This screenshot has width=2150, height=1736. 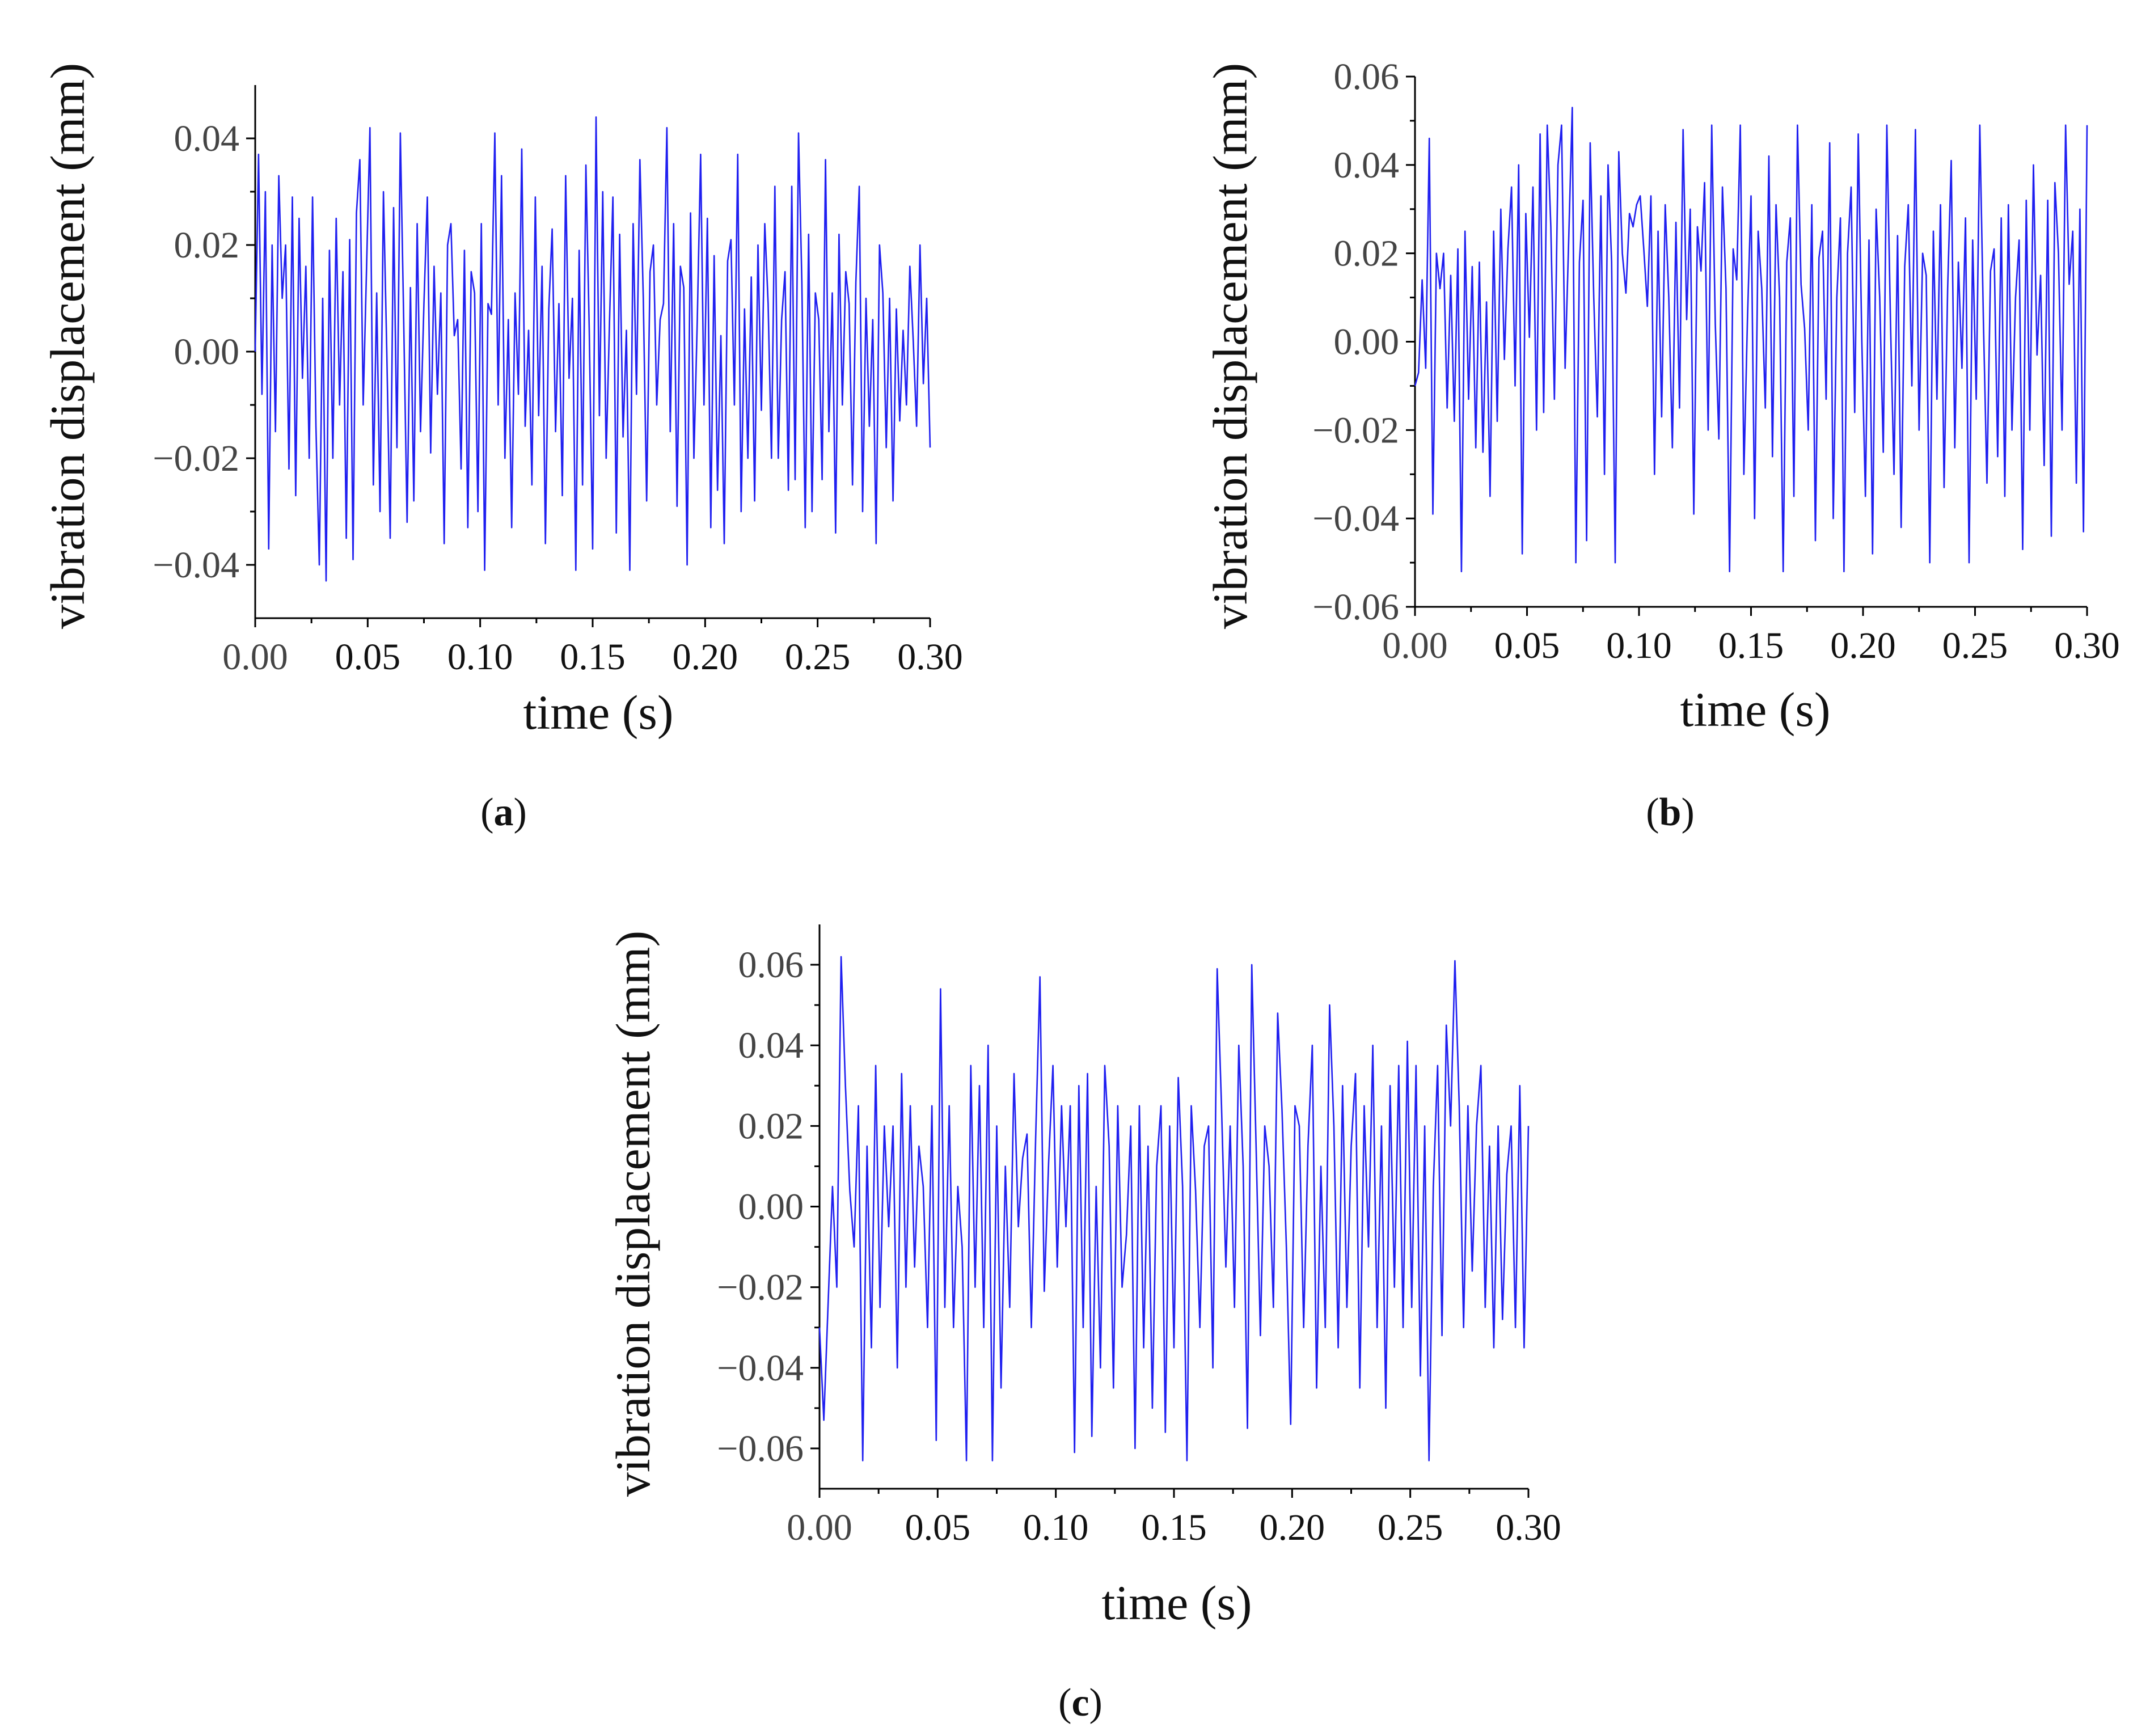 I want to click on panel-a-signal-line, so click(x=592, y=349).